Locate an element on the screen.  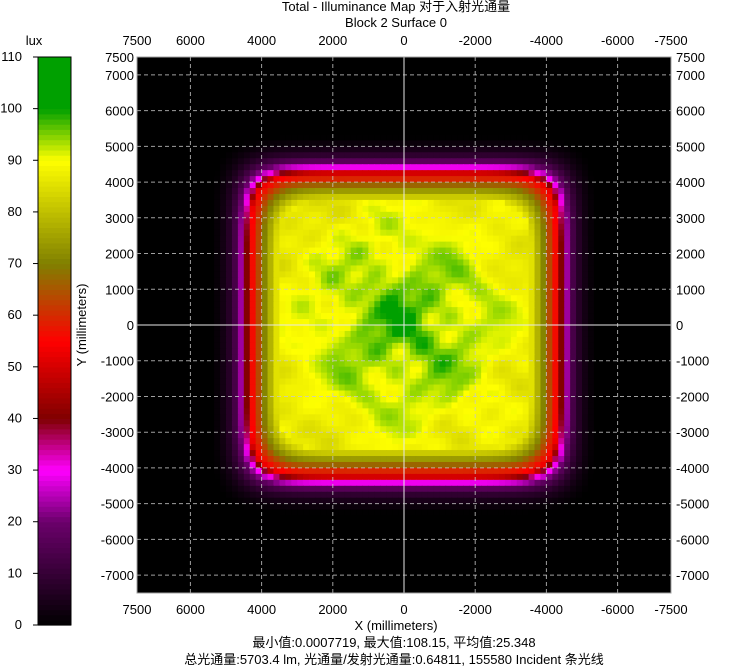
colorbar-tick-label: 30 is located at coordinates (15, 469).